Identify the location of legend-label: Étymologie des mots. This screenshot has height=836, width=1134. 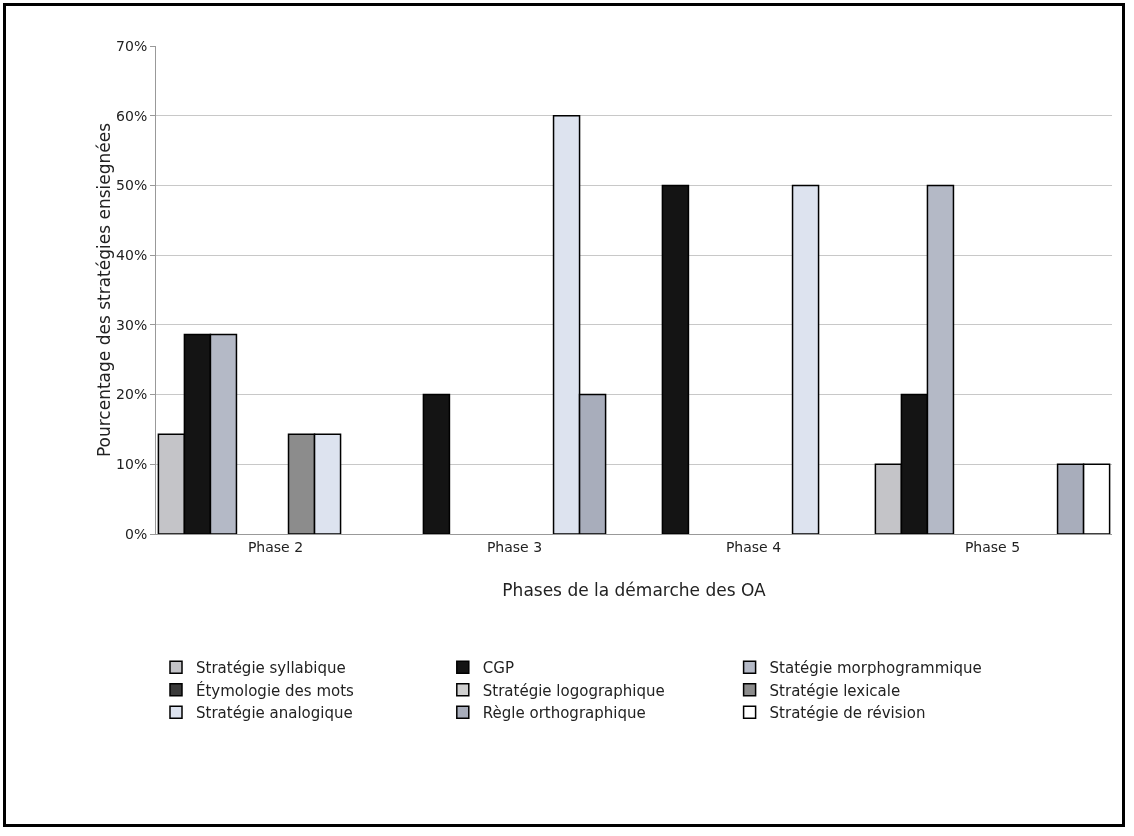
(275, 690).